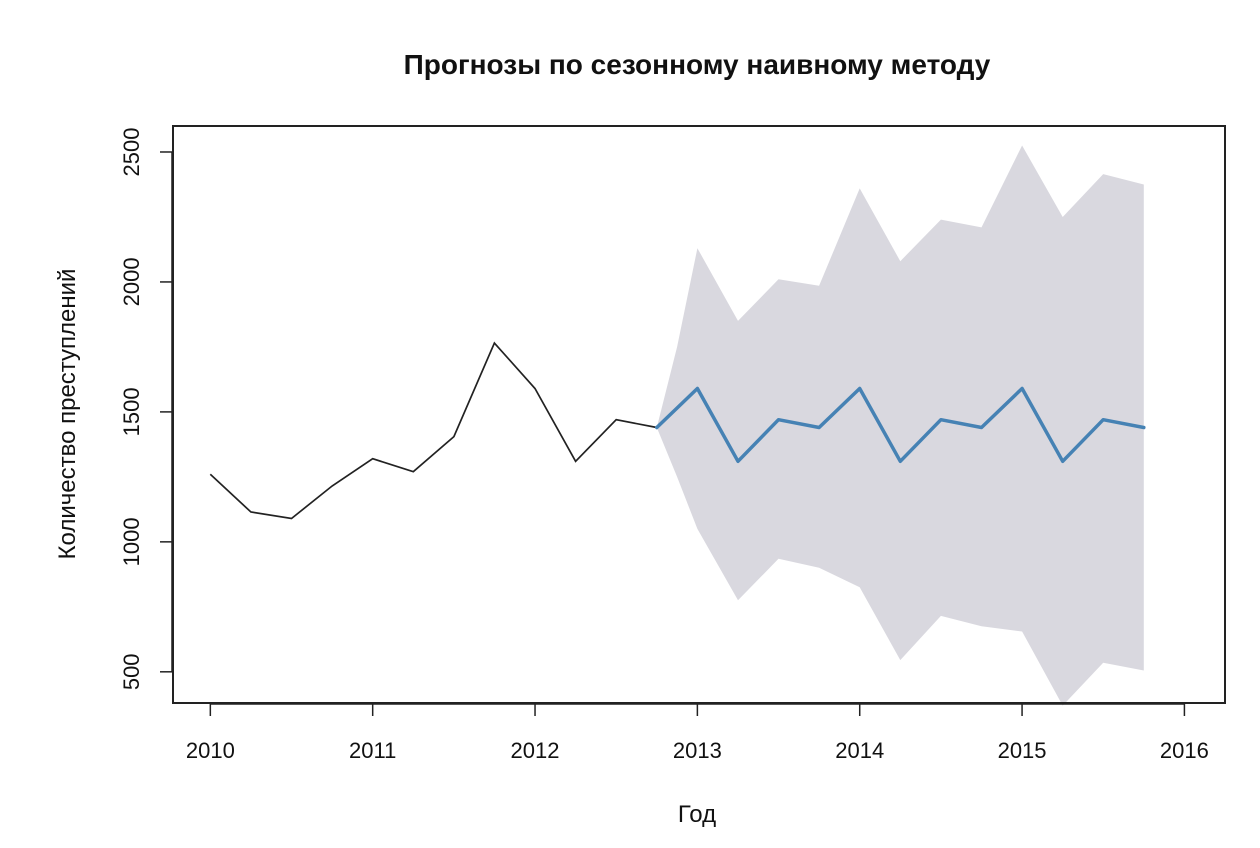 The width and height of the screenshot is (1260, 848). What do you see at coordinates (131, 281) in the screenshot?
I see `y-tick-label: 2000` at bounding box center [131, 281].